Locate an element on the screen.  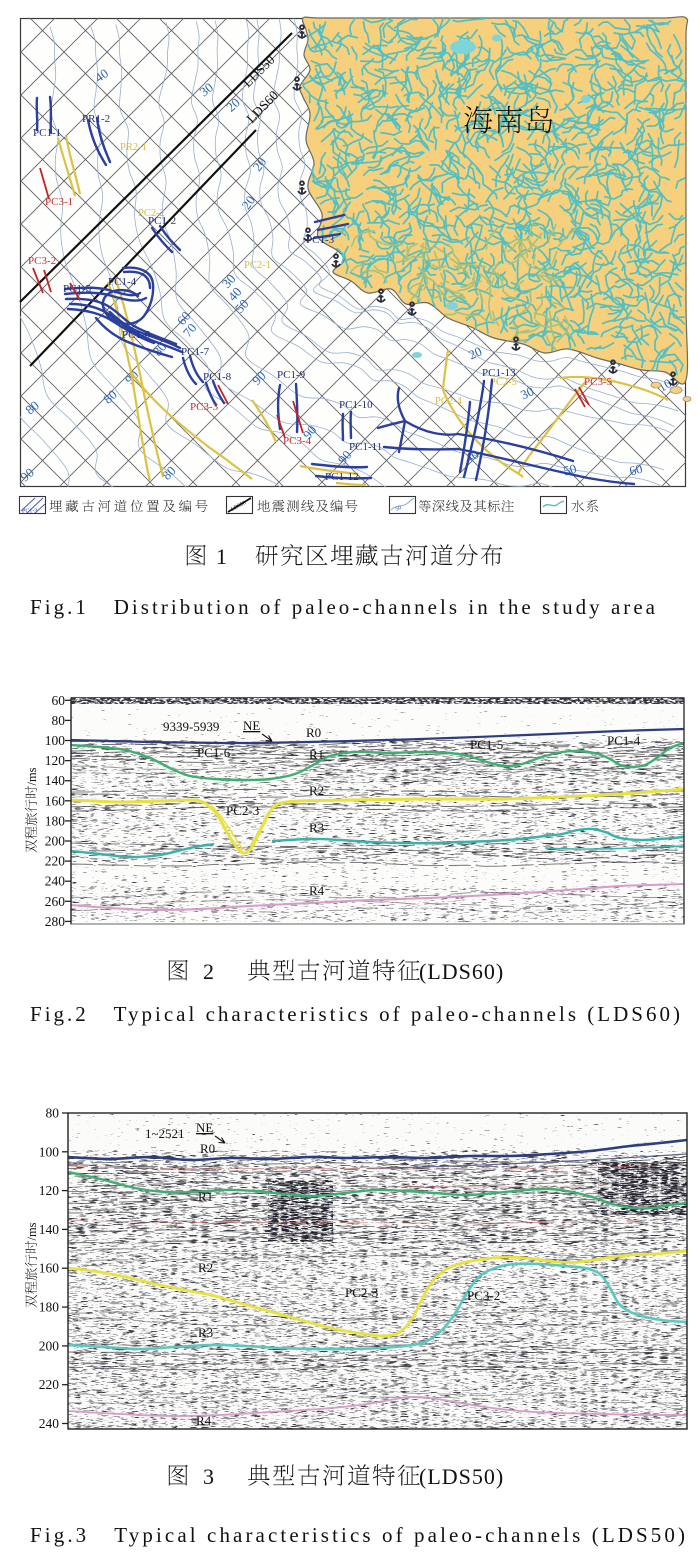
svg-text: PC3-3 is located at coordinates (204, 407).